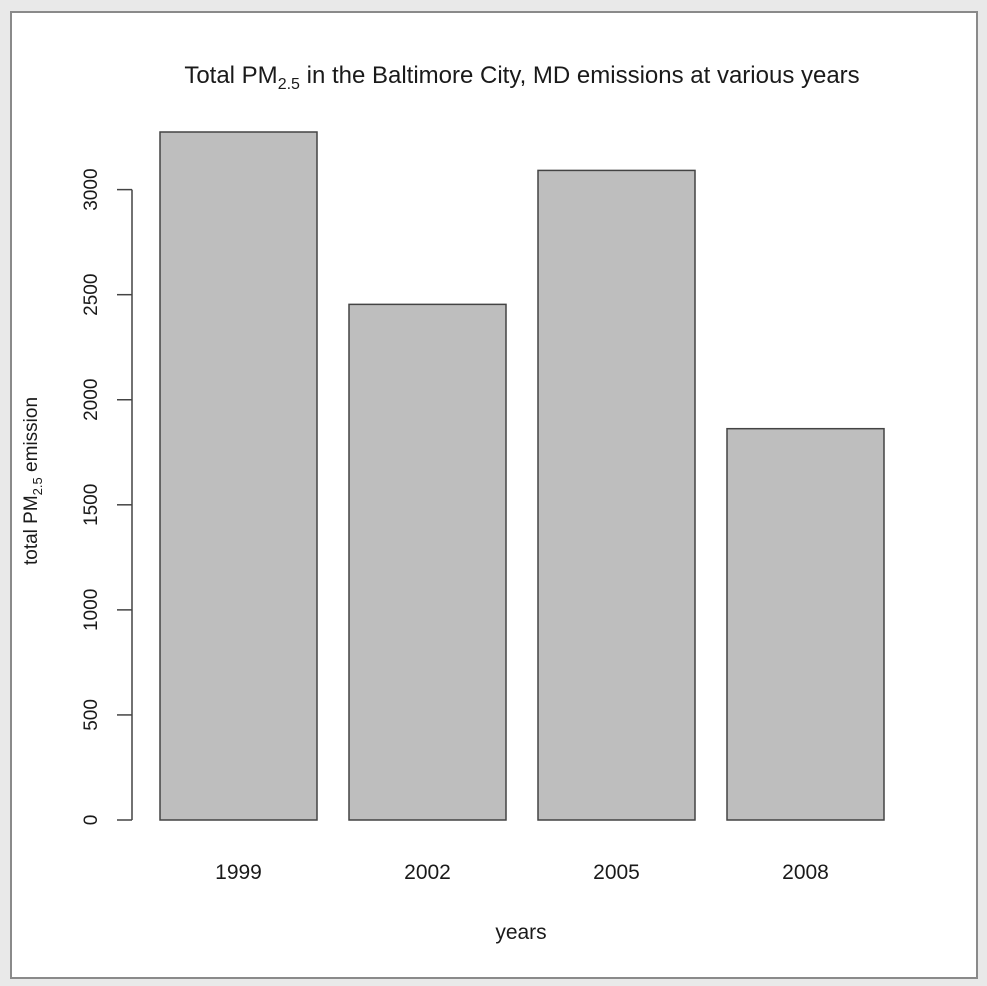 The image size is (987, 986). What do you see at coordinates (91, 715) in the screenshot?
I see `y-tick-label: 500` at bounding box center [91, 715].